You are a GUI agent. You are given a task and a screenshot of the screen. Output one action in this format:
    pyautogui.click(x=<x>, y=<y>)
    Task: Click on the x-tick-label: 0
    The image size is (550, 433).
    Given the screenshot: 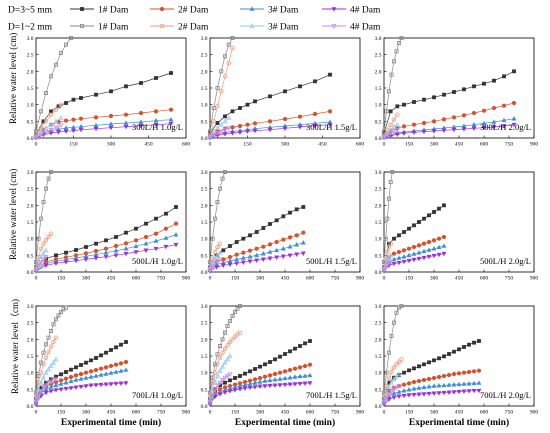 What is the action you would take?
    pyautogui.click(x=210, y=279)
    